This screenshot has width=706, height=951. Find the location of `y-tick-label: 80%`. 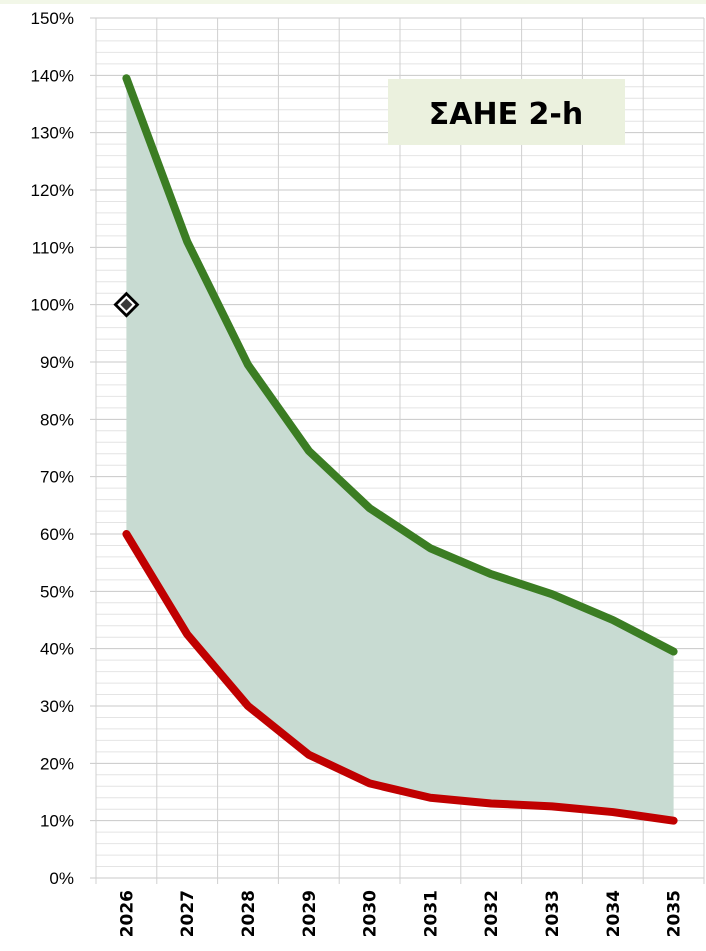

y-tick-label: 80% is located at coordinates (57, 419).